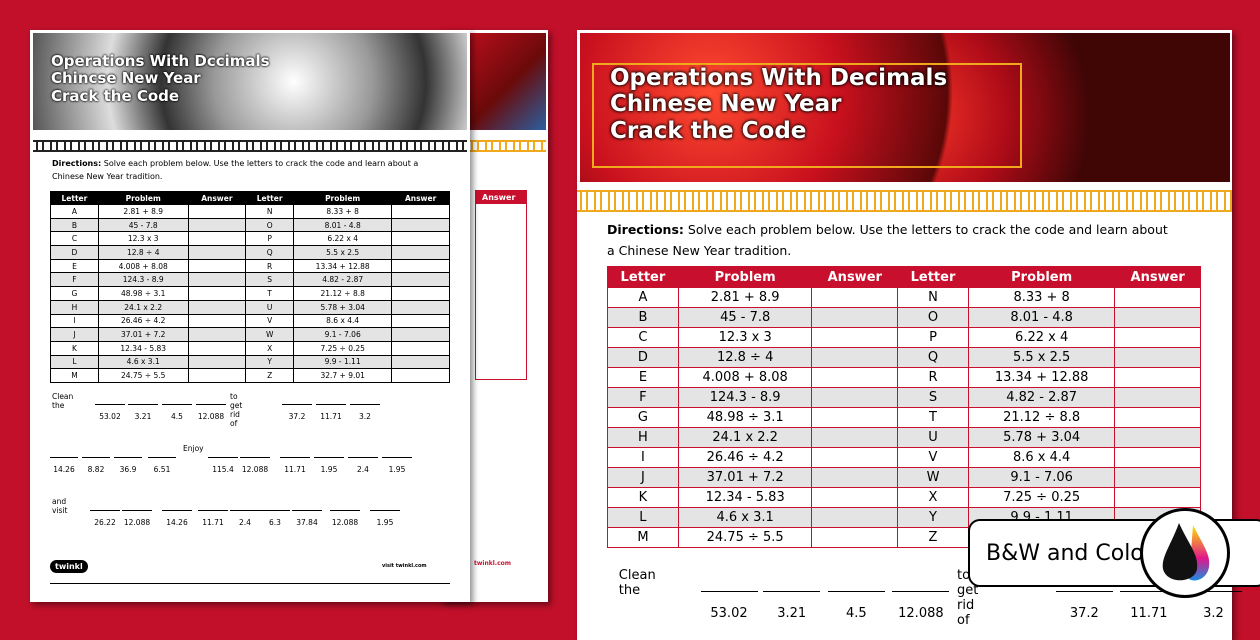  Describe the element at coordinates (1157, 277) in the screenshot. I see `column-header: Answer` at that location.